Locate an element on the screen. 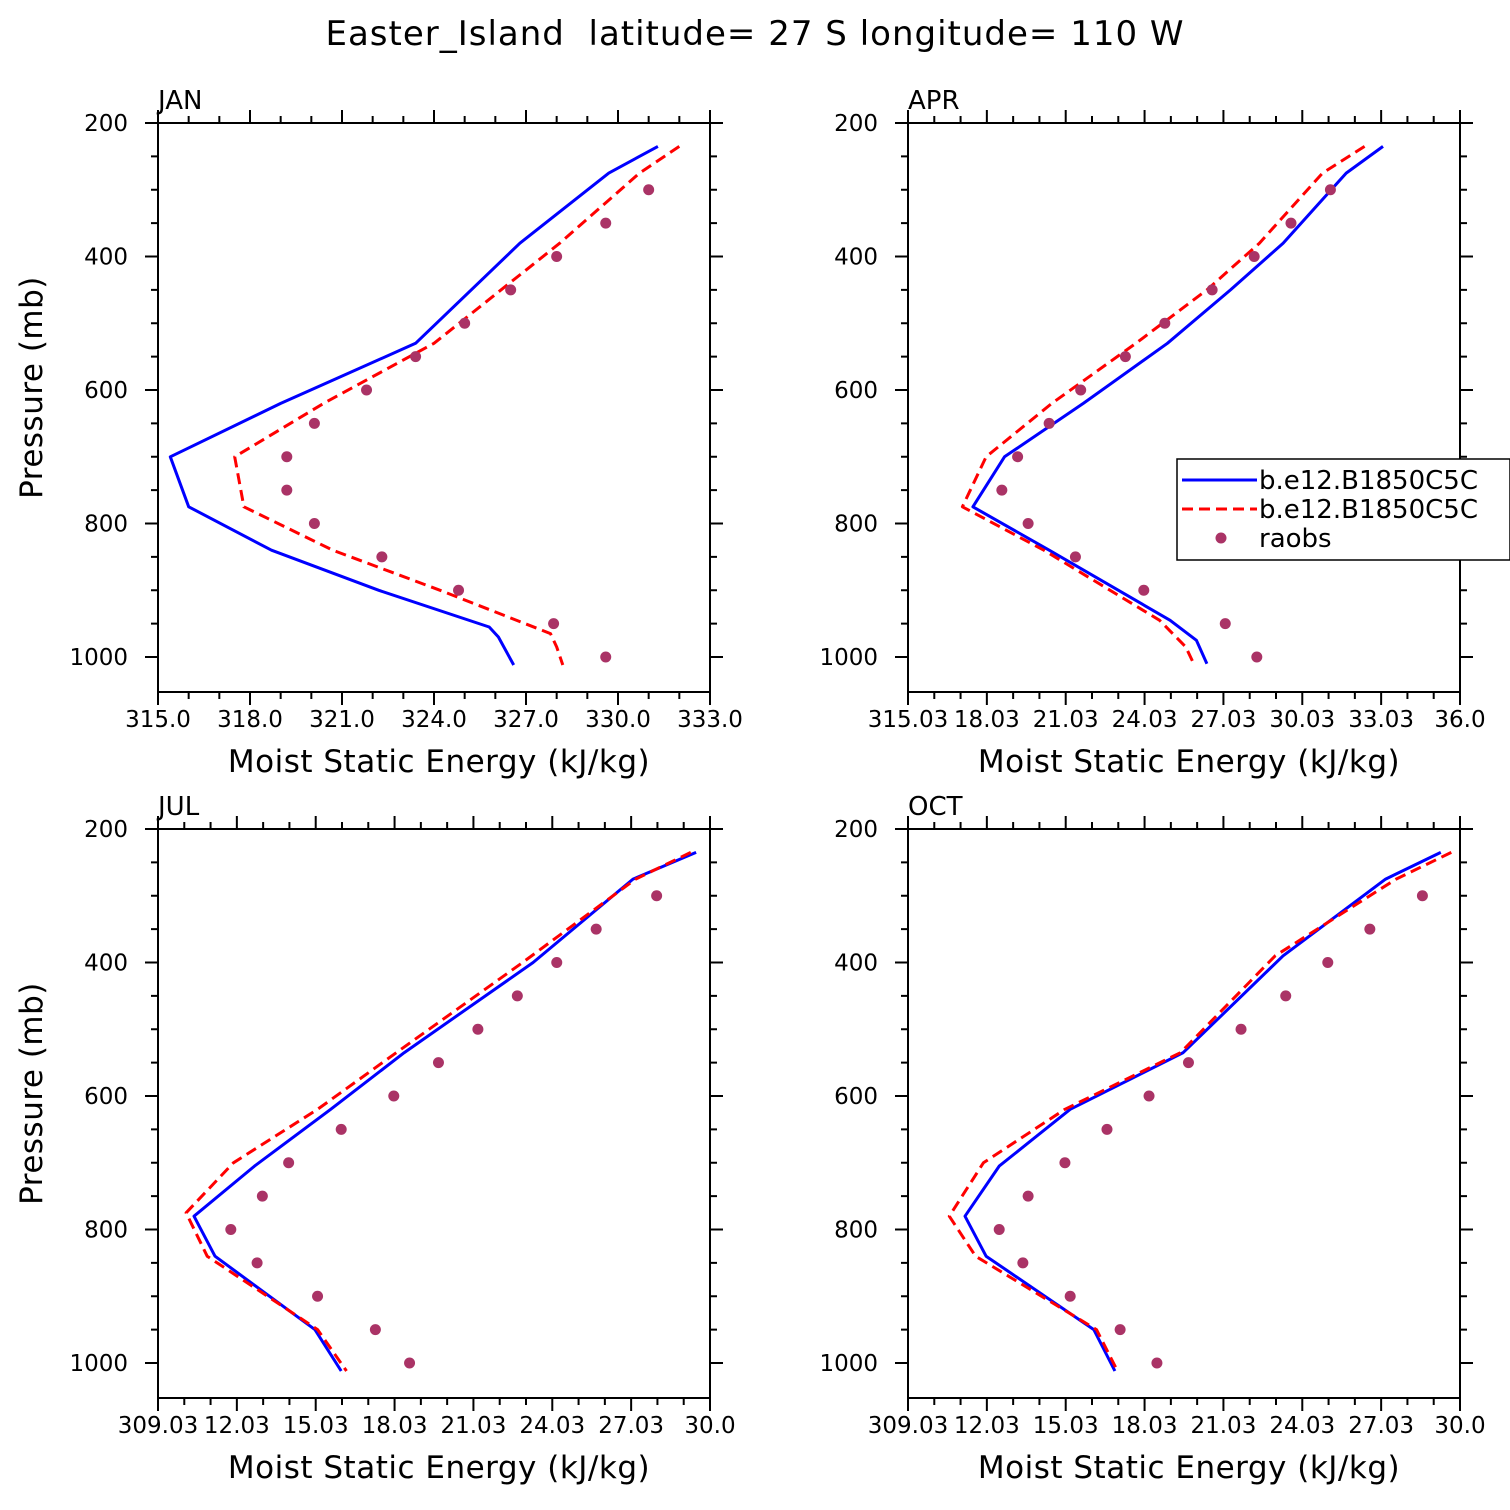 The width and height of the screenshot is (1510, 1510). panel-title: OCT is located at coordinates (935, 807).